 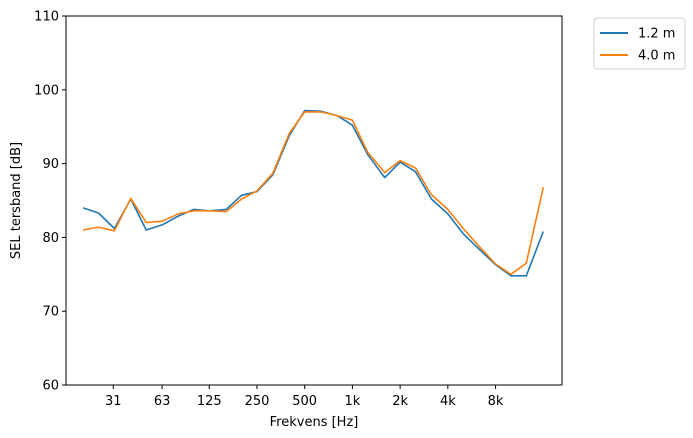 I want to click on x-tick-label: 500, so click(x=304, y=401).